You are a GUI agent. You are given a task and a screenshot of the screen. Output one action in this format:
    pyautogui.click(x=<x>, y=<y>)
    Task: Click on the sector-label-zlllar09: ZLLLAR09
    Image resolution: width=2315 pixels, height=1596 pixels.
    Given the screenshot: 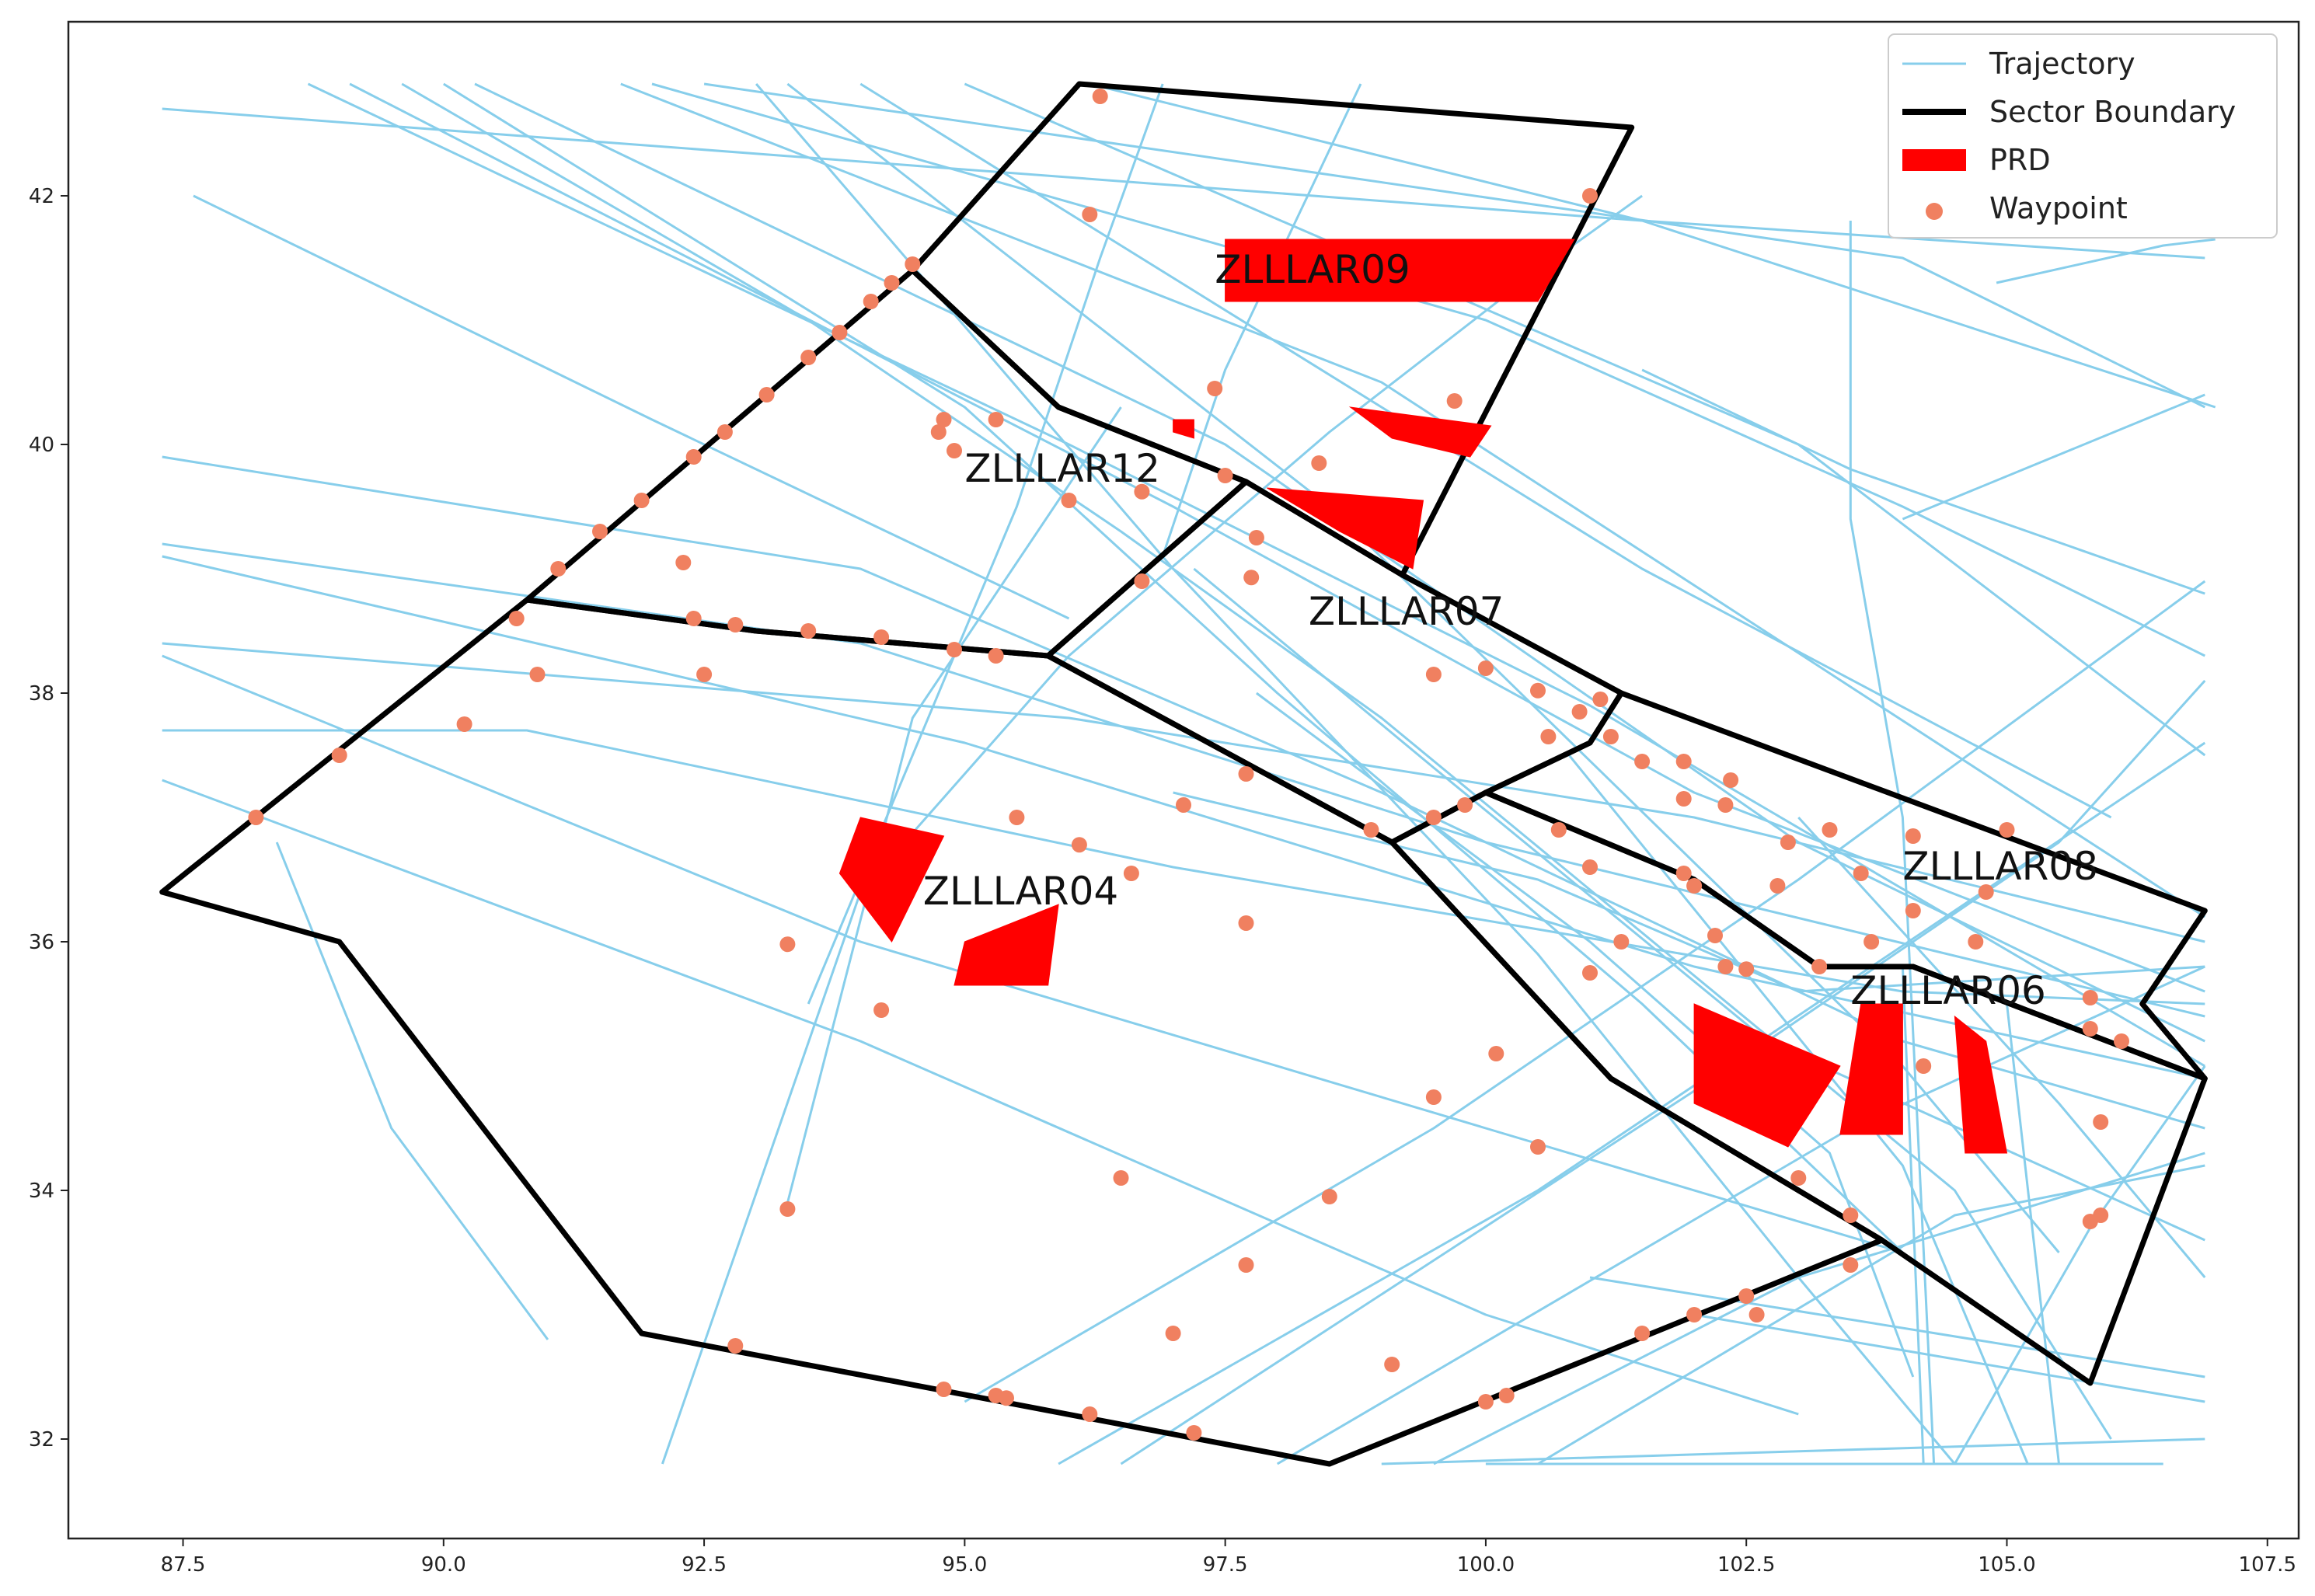 What is the action you would take?
    pyautogui.click(x=1312, y=269)
    